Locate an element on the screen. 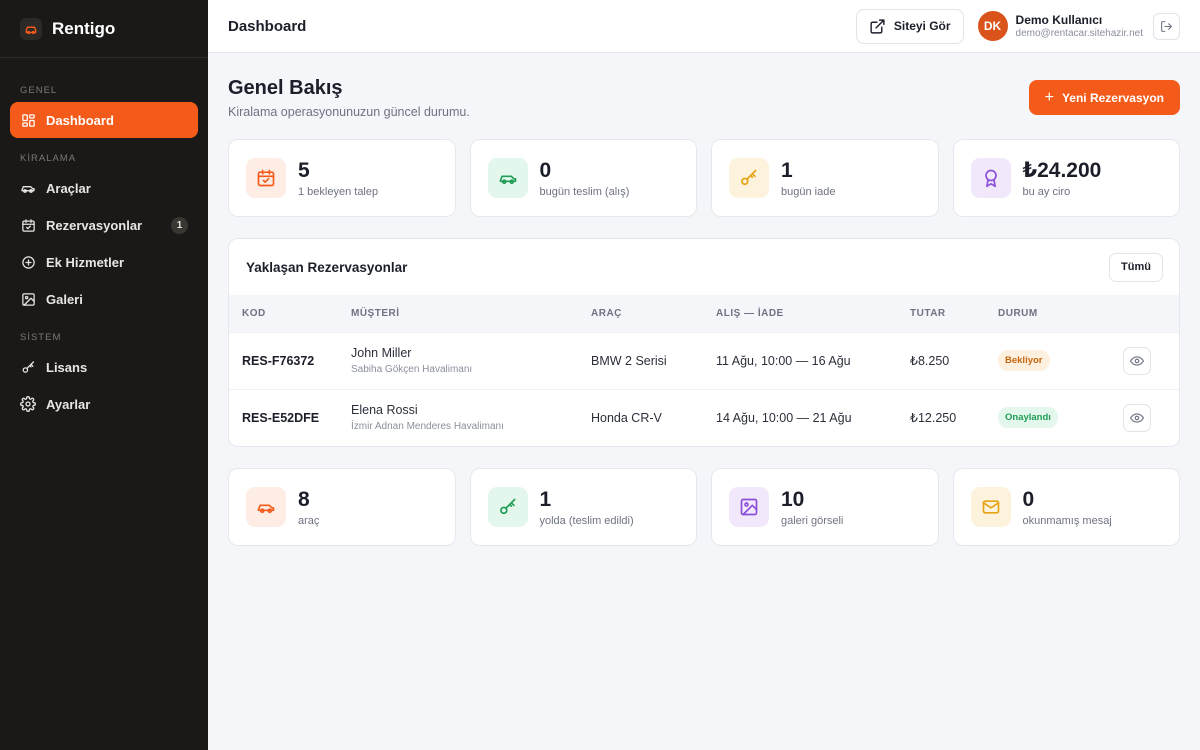 This screenshot has height=750, width=1200. table-header-row: KOD MÜŞTERİ ARAÇ ALIŞ — İADE TUTAR DURUM is located at coordinates (704, 313).